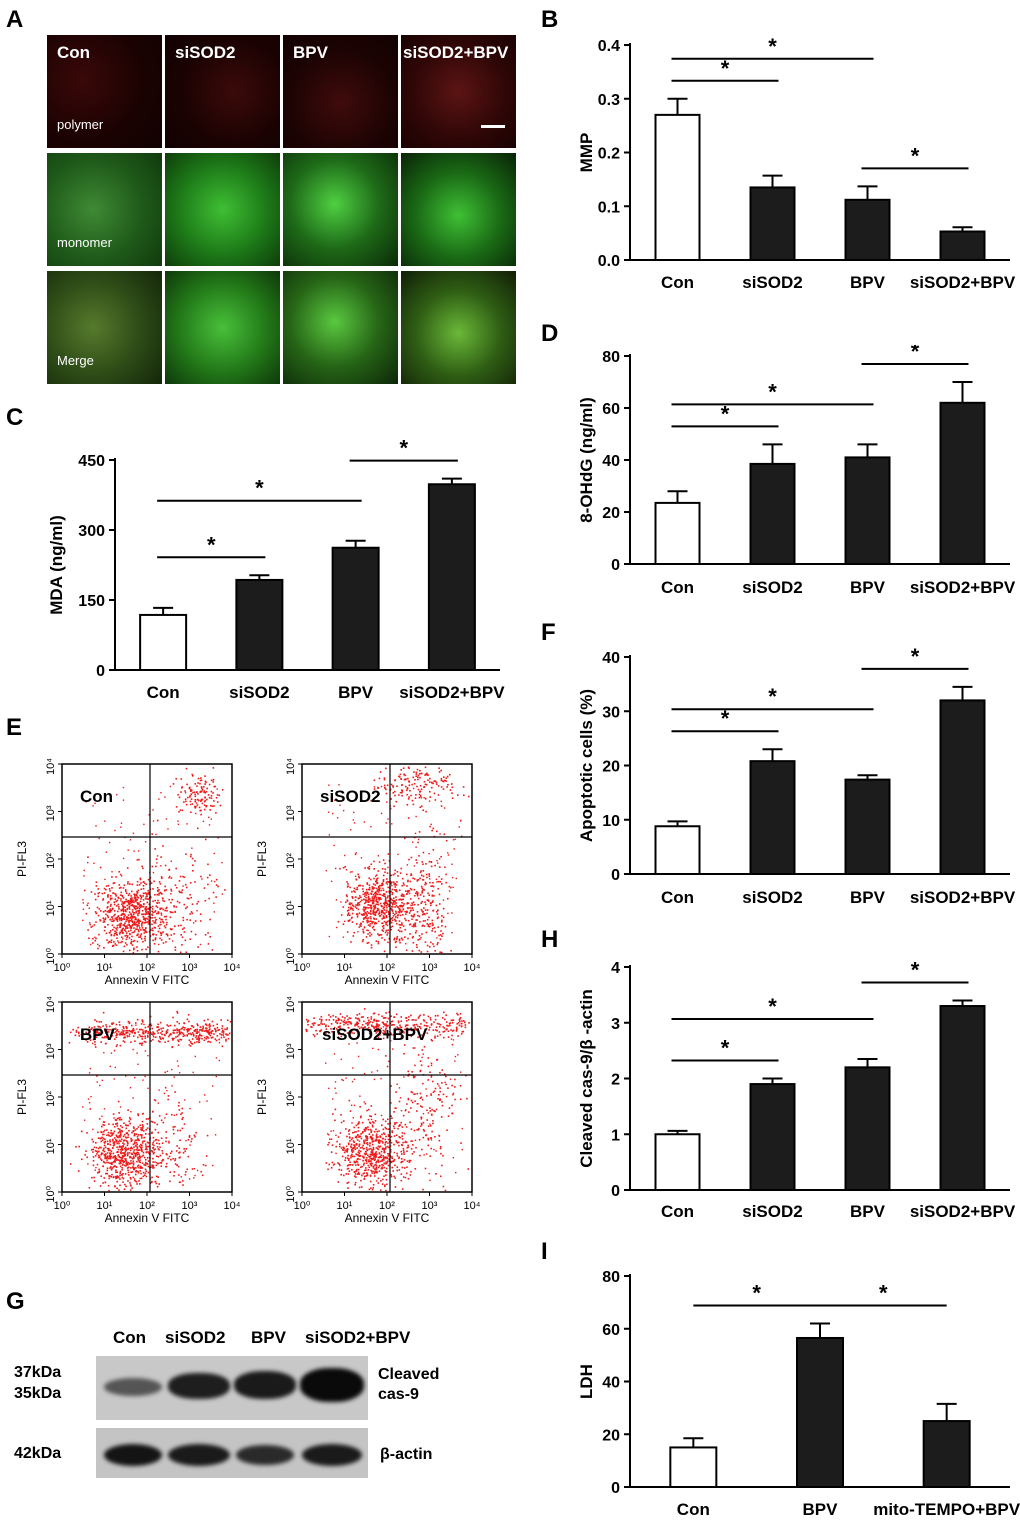  What do you see at coordinates (946, 1509) in the screenshot?
I see `x-tick-label: mito-TEMPO+BPV` at bounding box center [946, 1509].